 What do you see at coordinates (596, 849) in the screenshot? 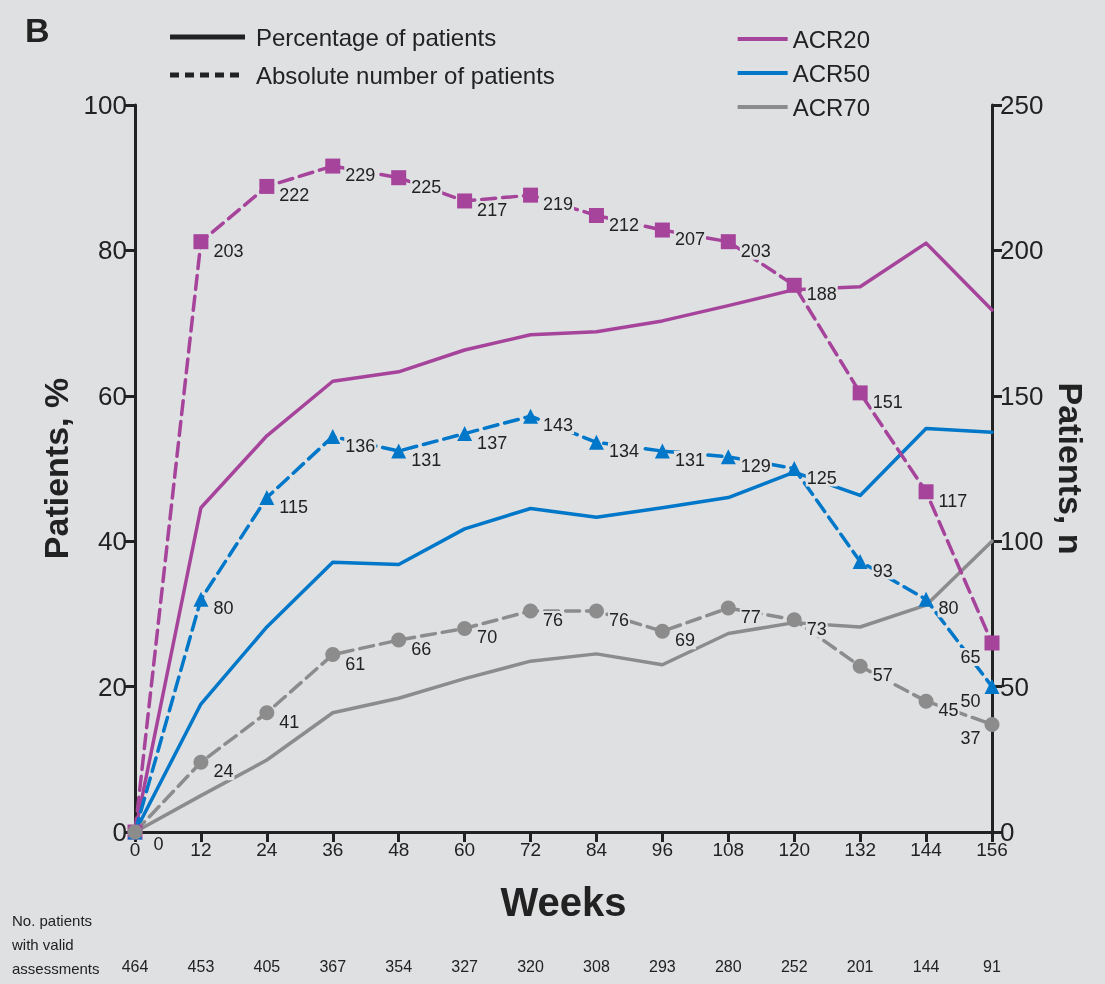
I see `x-tick-label: 84` at bounding box center [596, 849].